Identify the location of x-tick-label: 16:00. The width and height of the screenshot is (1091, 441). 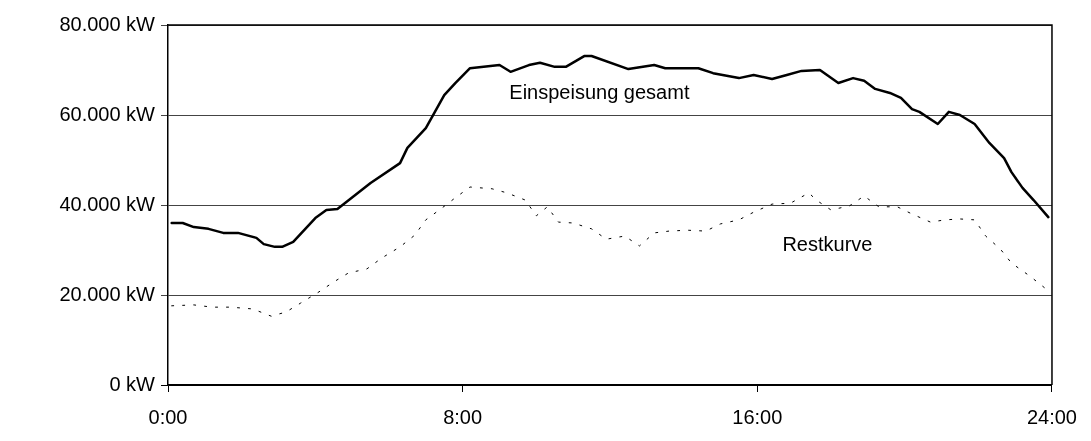
(757, 416).